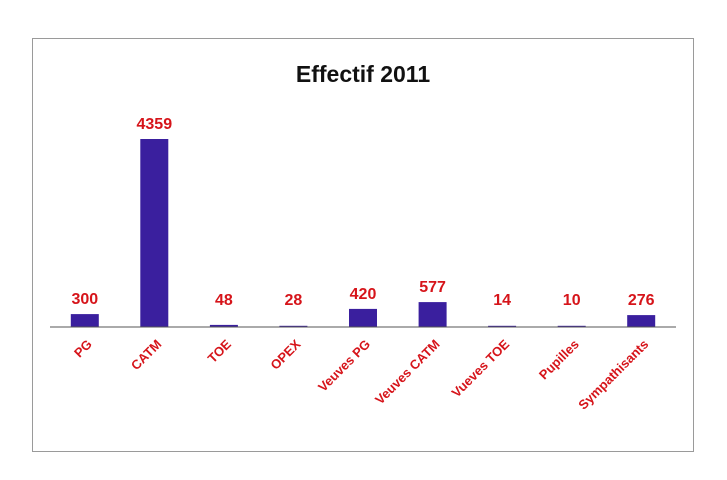 This screenshot has width=727, height=480. I want to click on bar-pupilles, so click(571, 326).